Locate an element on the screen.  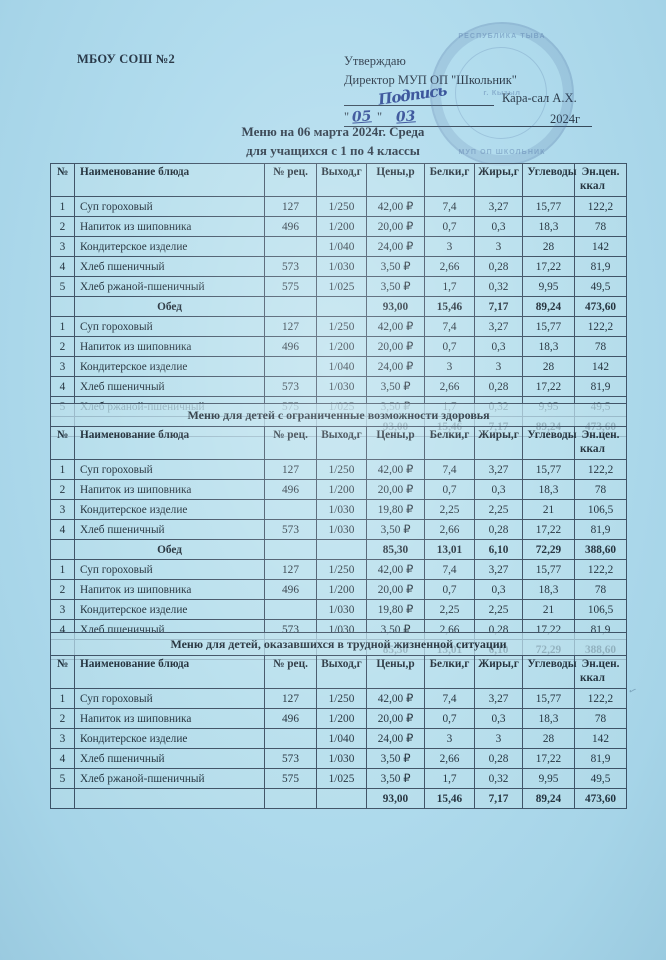
col-num: № is located at coordinates (62, 672).